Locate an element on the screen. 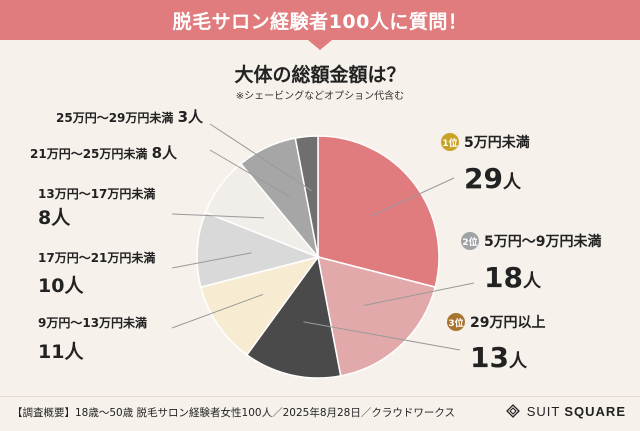 This screenshot has height=431, width=640. title-text: 脱毛サロン経験者100人に質問！ is located at coordinates (320, 21).